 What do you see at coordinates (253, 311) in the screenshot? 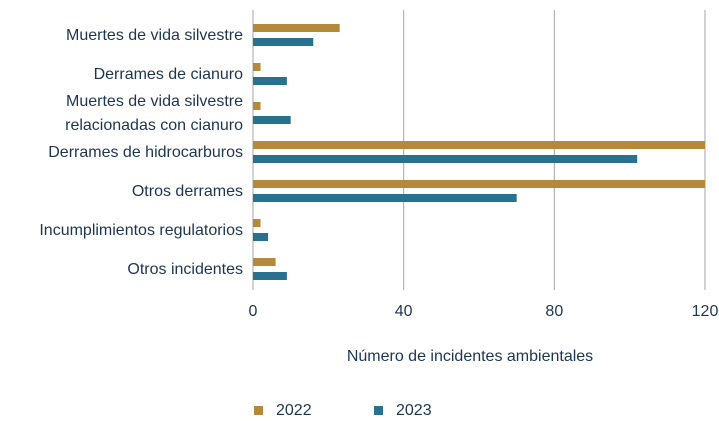
I see `x-tick-label: 0` at bounding box center [253, 311].